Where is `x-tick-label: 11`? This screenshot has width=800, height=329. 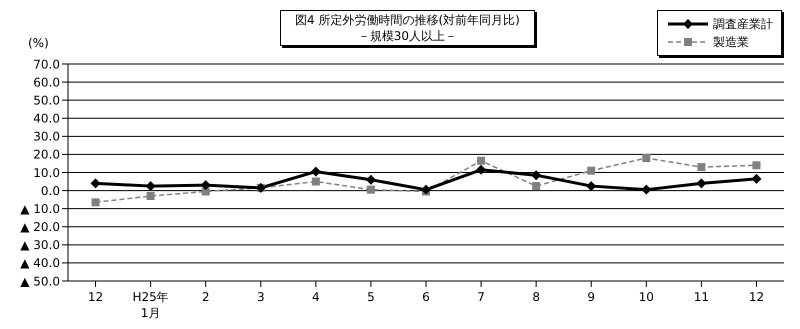
x-tick-label: 11 is located at coordinates (702, 297).